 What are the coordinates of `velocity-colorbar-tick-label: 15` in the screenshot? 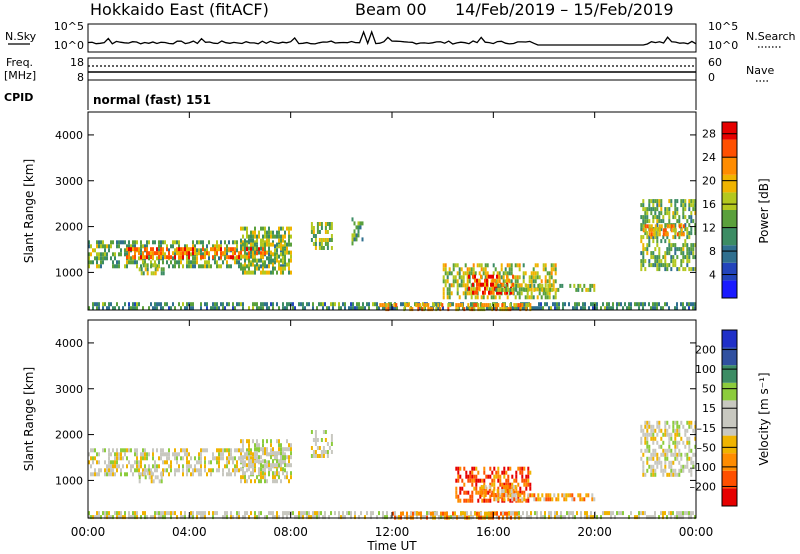 It's located at (709, 408).